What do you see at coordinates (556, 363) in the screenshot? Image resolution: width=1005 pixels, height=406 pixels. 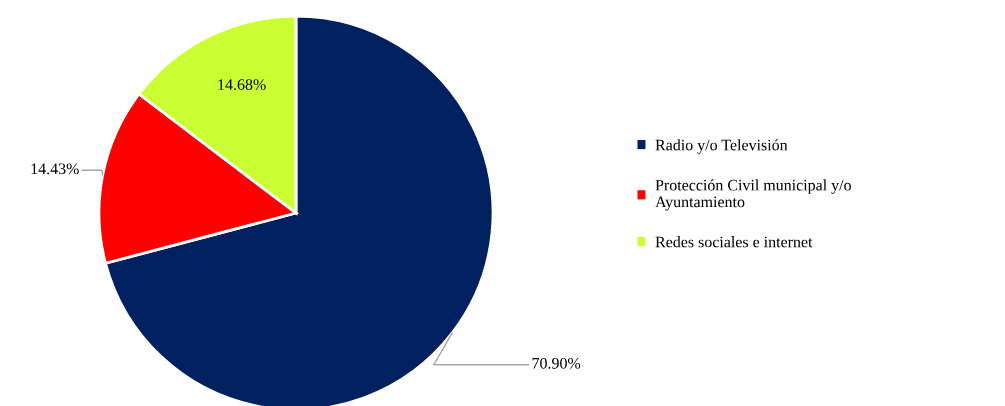 I see `data-label: 70.90%` at bounding box center [556, 363].